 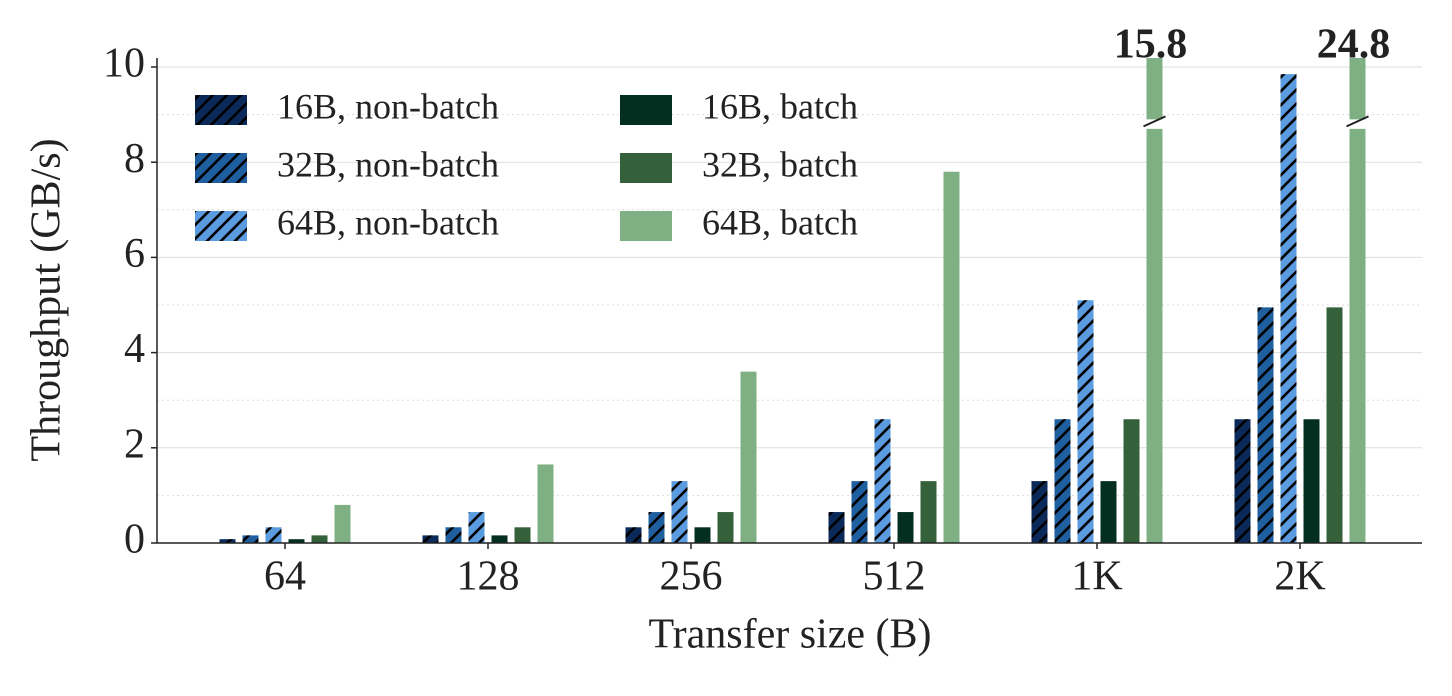 I want to click on x-tick-label: 128, so click(x=488, y=577).